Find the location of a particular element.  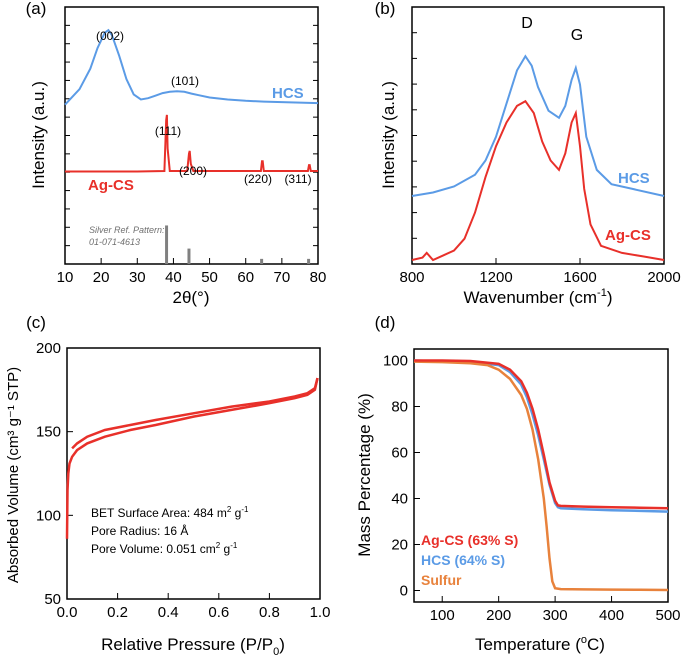

d-ytick-label: 40 is located at coordinates (399, 499).